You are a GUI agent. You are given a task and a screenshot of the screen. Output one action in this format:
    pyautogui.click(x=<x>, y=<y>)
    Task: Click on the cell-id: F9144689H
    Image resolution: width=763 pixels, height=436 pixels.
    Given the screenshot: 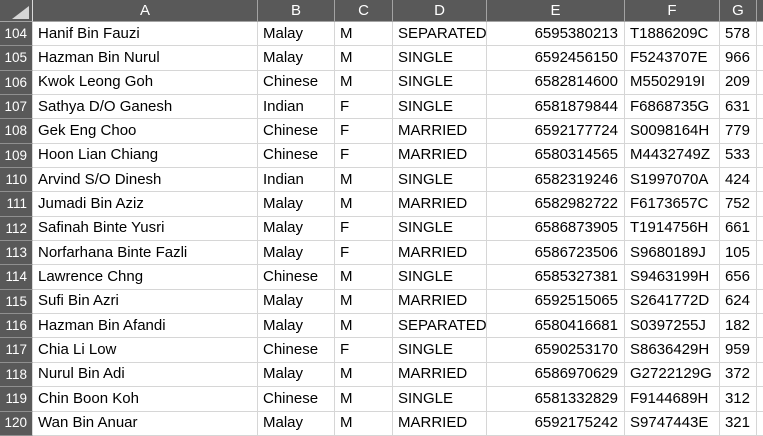 What is the action you would take?
    pyautogui.click(x=672, y=399)
    